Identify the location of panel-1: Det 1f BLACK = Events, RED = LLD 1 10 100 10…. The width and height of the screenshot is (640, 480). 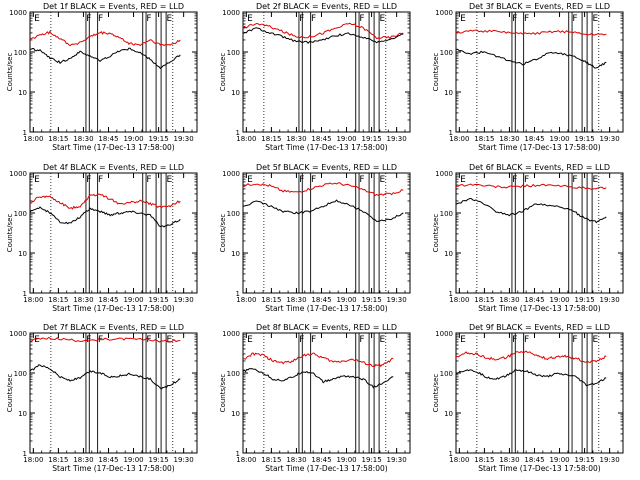
(102, 77).